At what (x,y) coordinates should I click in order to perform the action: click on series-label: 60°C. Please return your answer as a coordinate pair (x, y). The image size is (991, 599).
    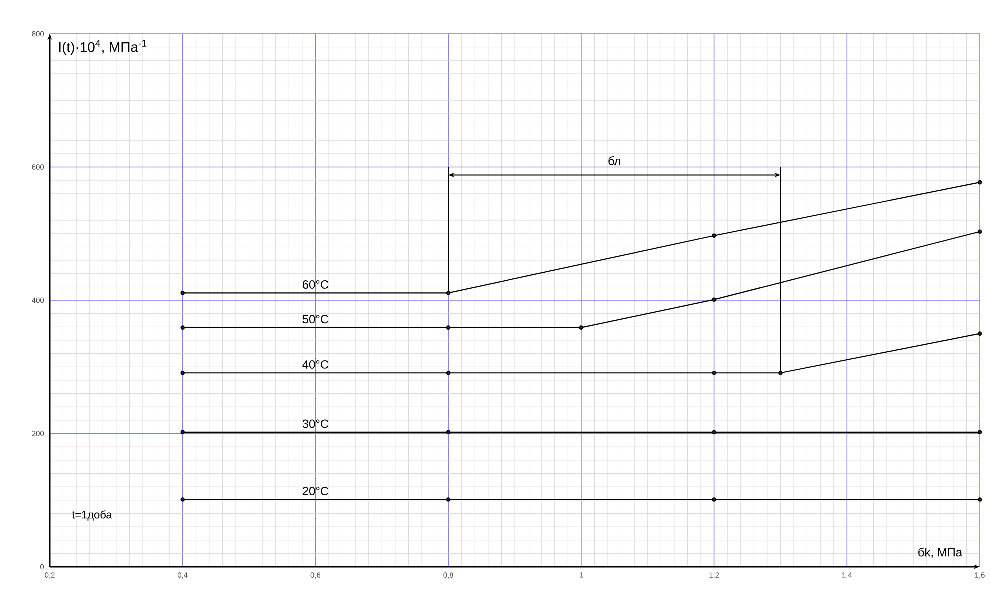
    Looking at the image, I should click on (315, 284).